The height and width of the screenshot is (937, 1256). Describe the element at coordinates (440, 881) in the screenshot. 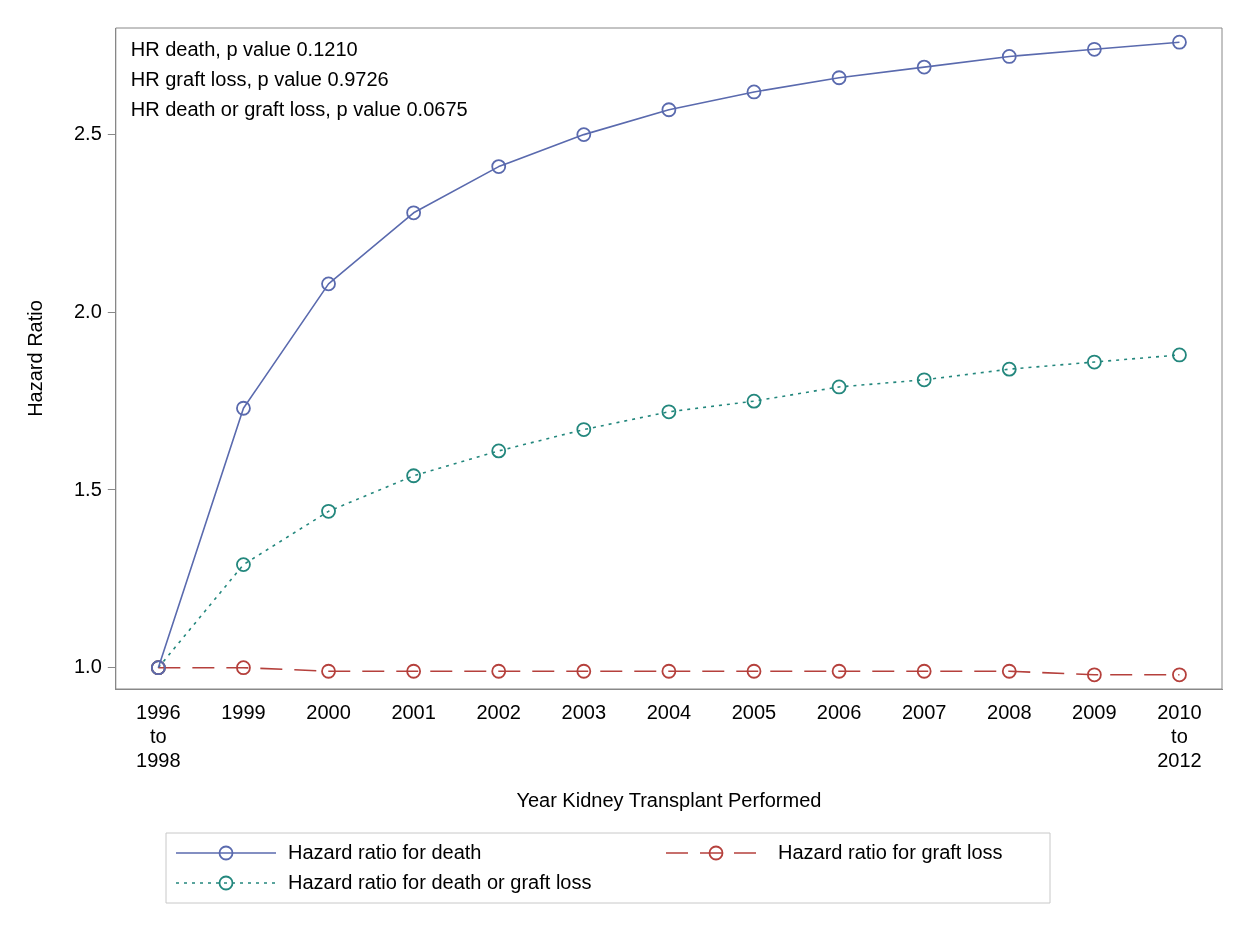

I see `legend-label: Hazard ratio for death or graft loss` at that location.